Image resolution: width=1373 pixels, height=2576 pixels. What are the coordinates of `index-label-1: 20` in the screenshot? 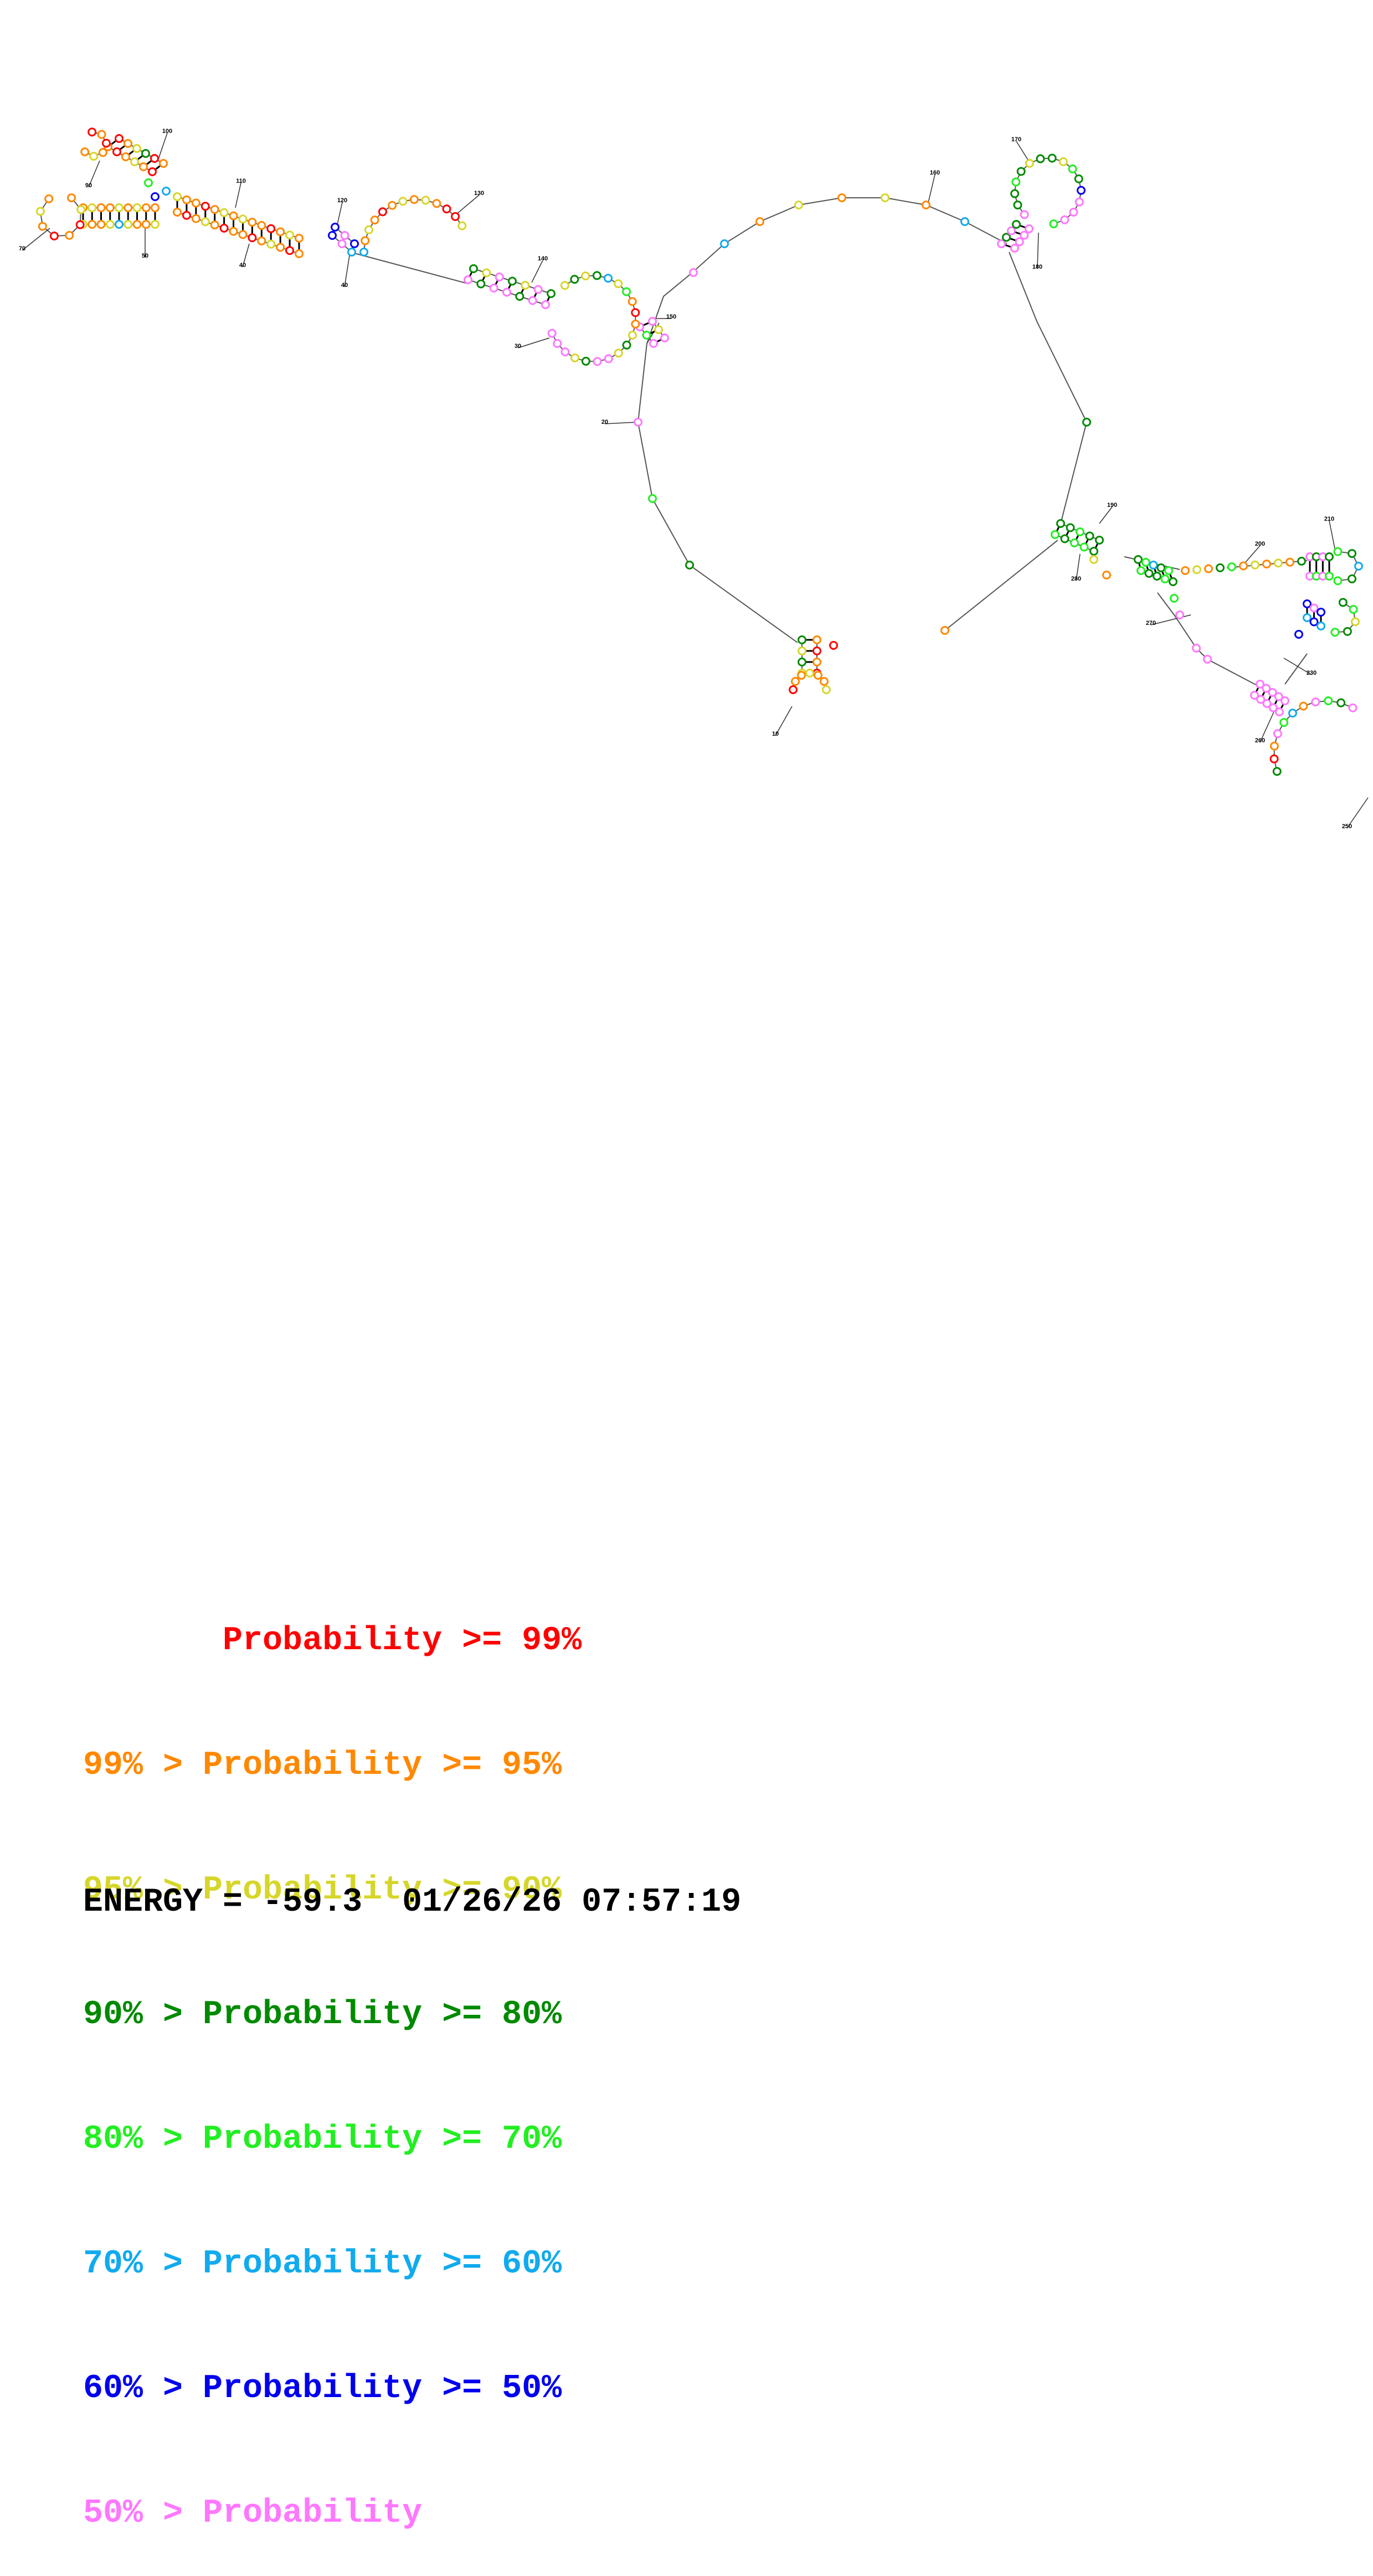 It's located at (604, 422).